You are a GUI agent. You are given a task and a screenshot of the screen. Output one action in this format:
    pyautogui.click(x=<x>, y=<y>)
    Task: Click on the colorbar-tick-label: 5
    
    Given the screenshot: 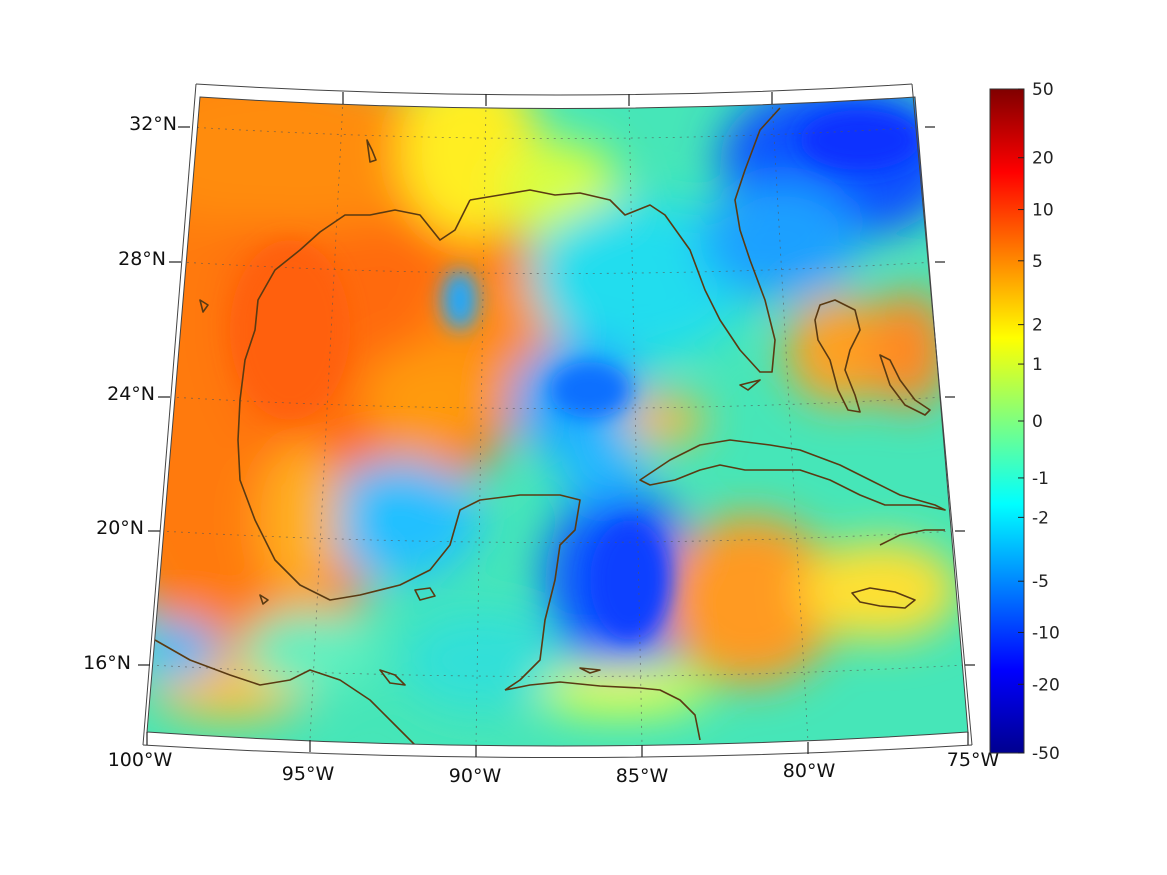 What is the action you would take?
    pyautogui.click(x=1037, y=262)
    